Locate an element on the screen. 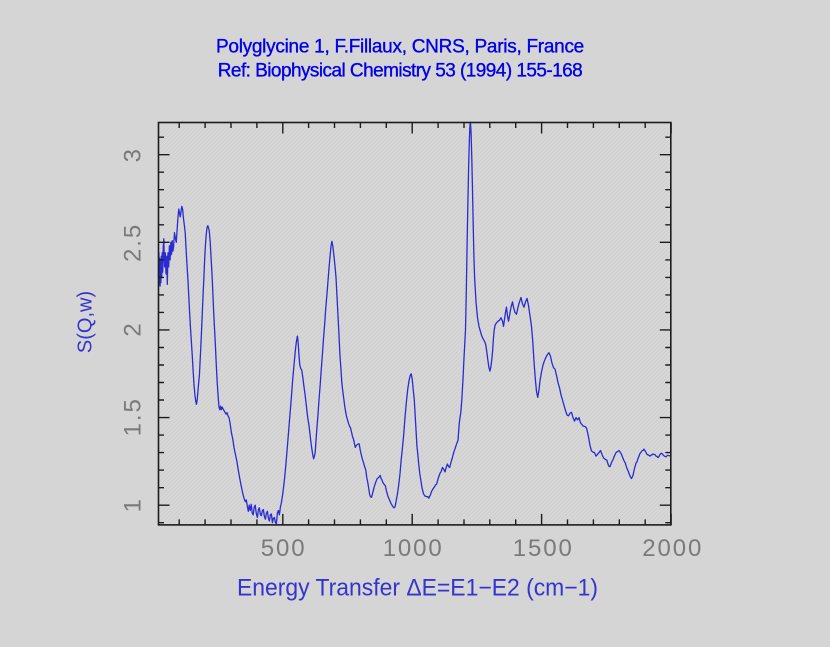 This screenshot has height=647, width=830. svg-text: 3 is located at coordinates (133, 154).